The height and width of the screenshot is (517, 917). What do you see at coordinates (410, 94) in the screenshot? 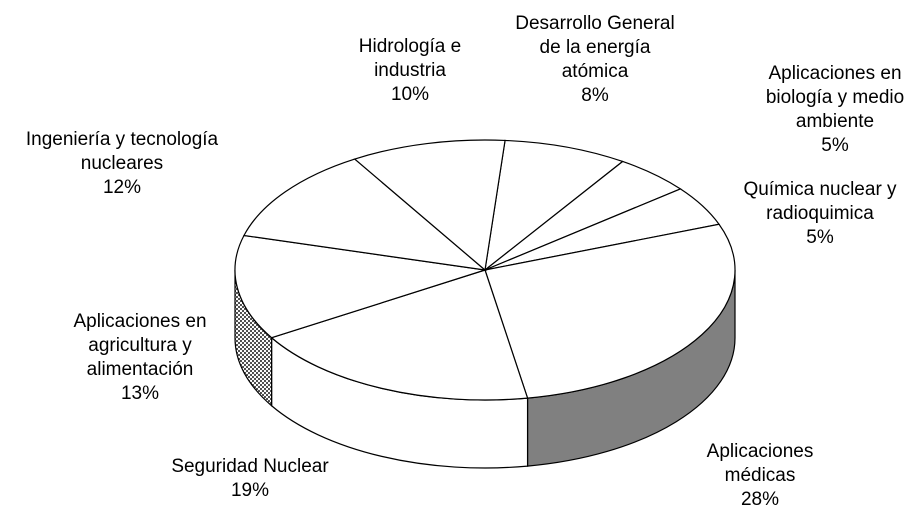
I see `value-label: 10%` at bounding box center [410, 94].